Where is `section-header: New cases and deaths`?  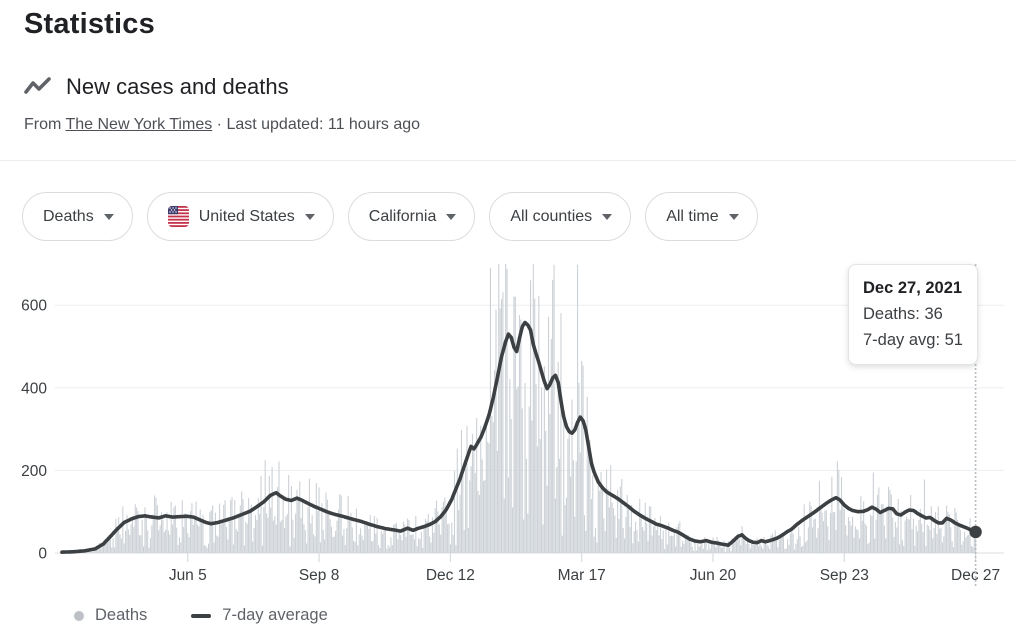 section-header: New cases and deaths is located at coordinates (156, 87).